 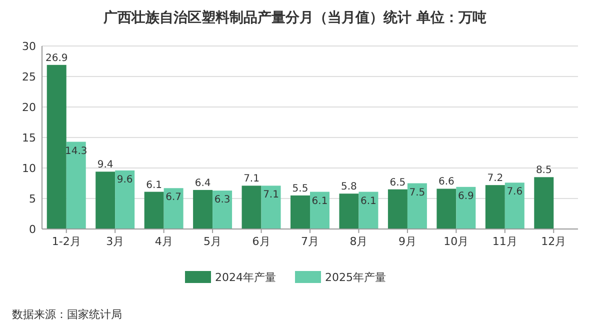 I want to click on data-label: 6.5, so click(x=398, y=182).